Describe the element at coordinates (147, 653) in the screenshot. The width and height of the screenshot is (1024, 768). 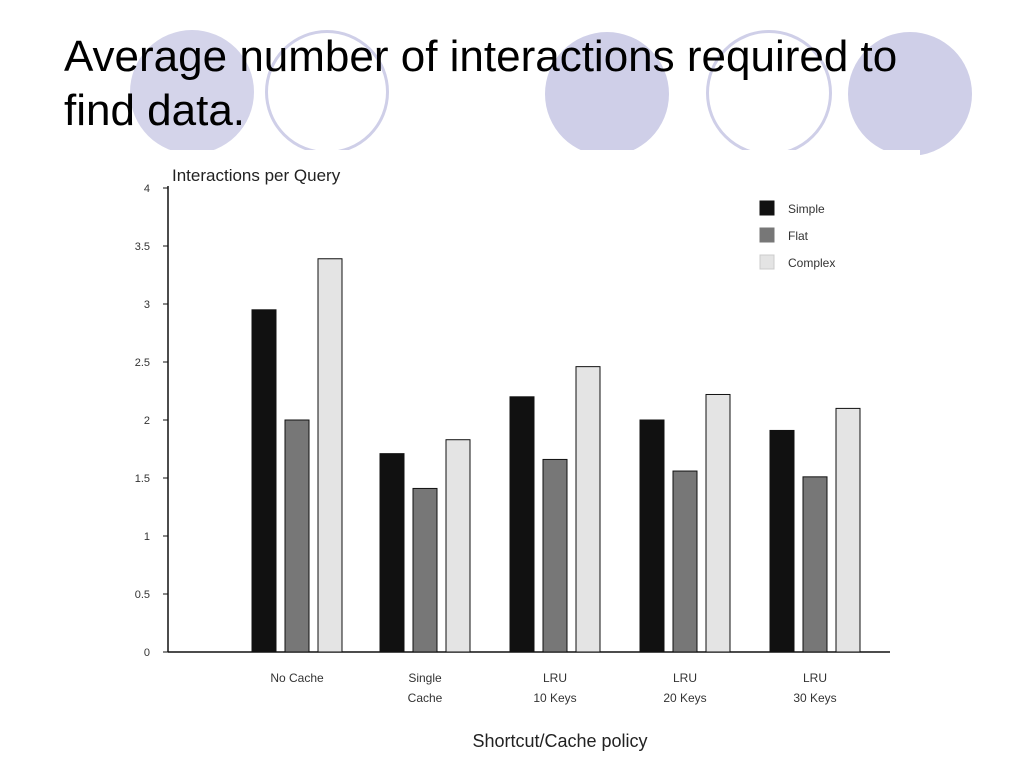
I see `y-tick-label: 0` at that location.